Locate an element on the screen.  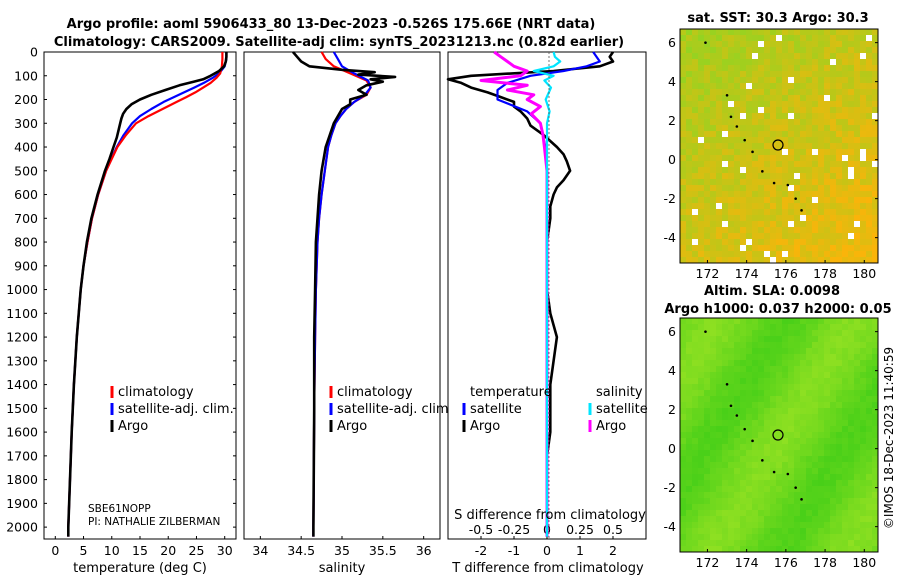
lat-tick-label: -2 is located at coordinates (670, 198).